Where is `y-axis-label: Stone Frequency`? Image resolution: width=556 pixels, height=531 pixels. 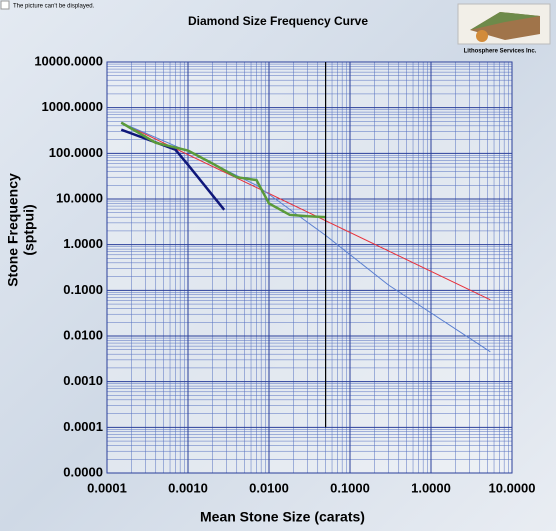
y-axis-label: Stone Frequency is located at coordinates (13, 230).